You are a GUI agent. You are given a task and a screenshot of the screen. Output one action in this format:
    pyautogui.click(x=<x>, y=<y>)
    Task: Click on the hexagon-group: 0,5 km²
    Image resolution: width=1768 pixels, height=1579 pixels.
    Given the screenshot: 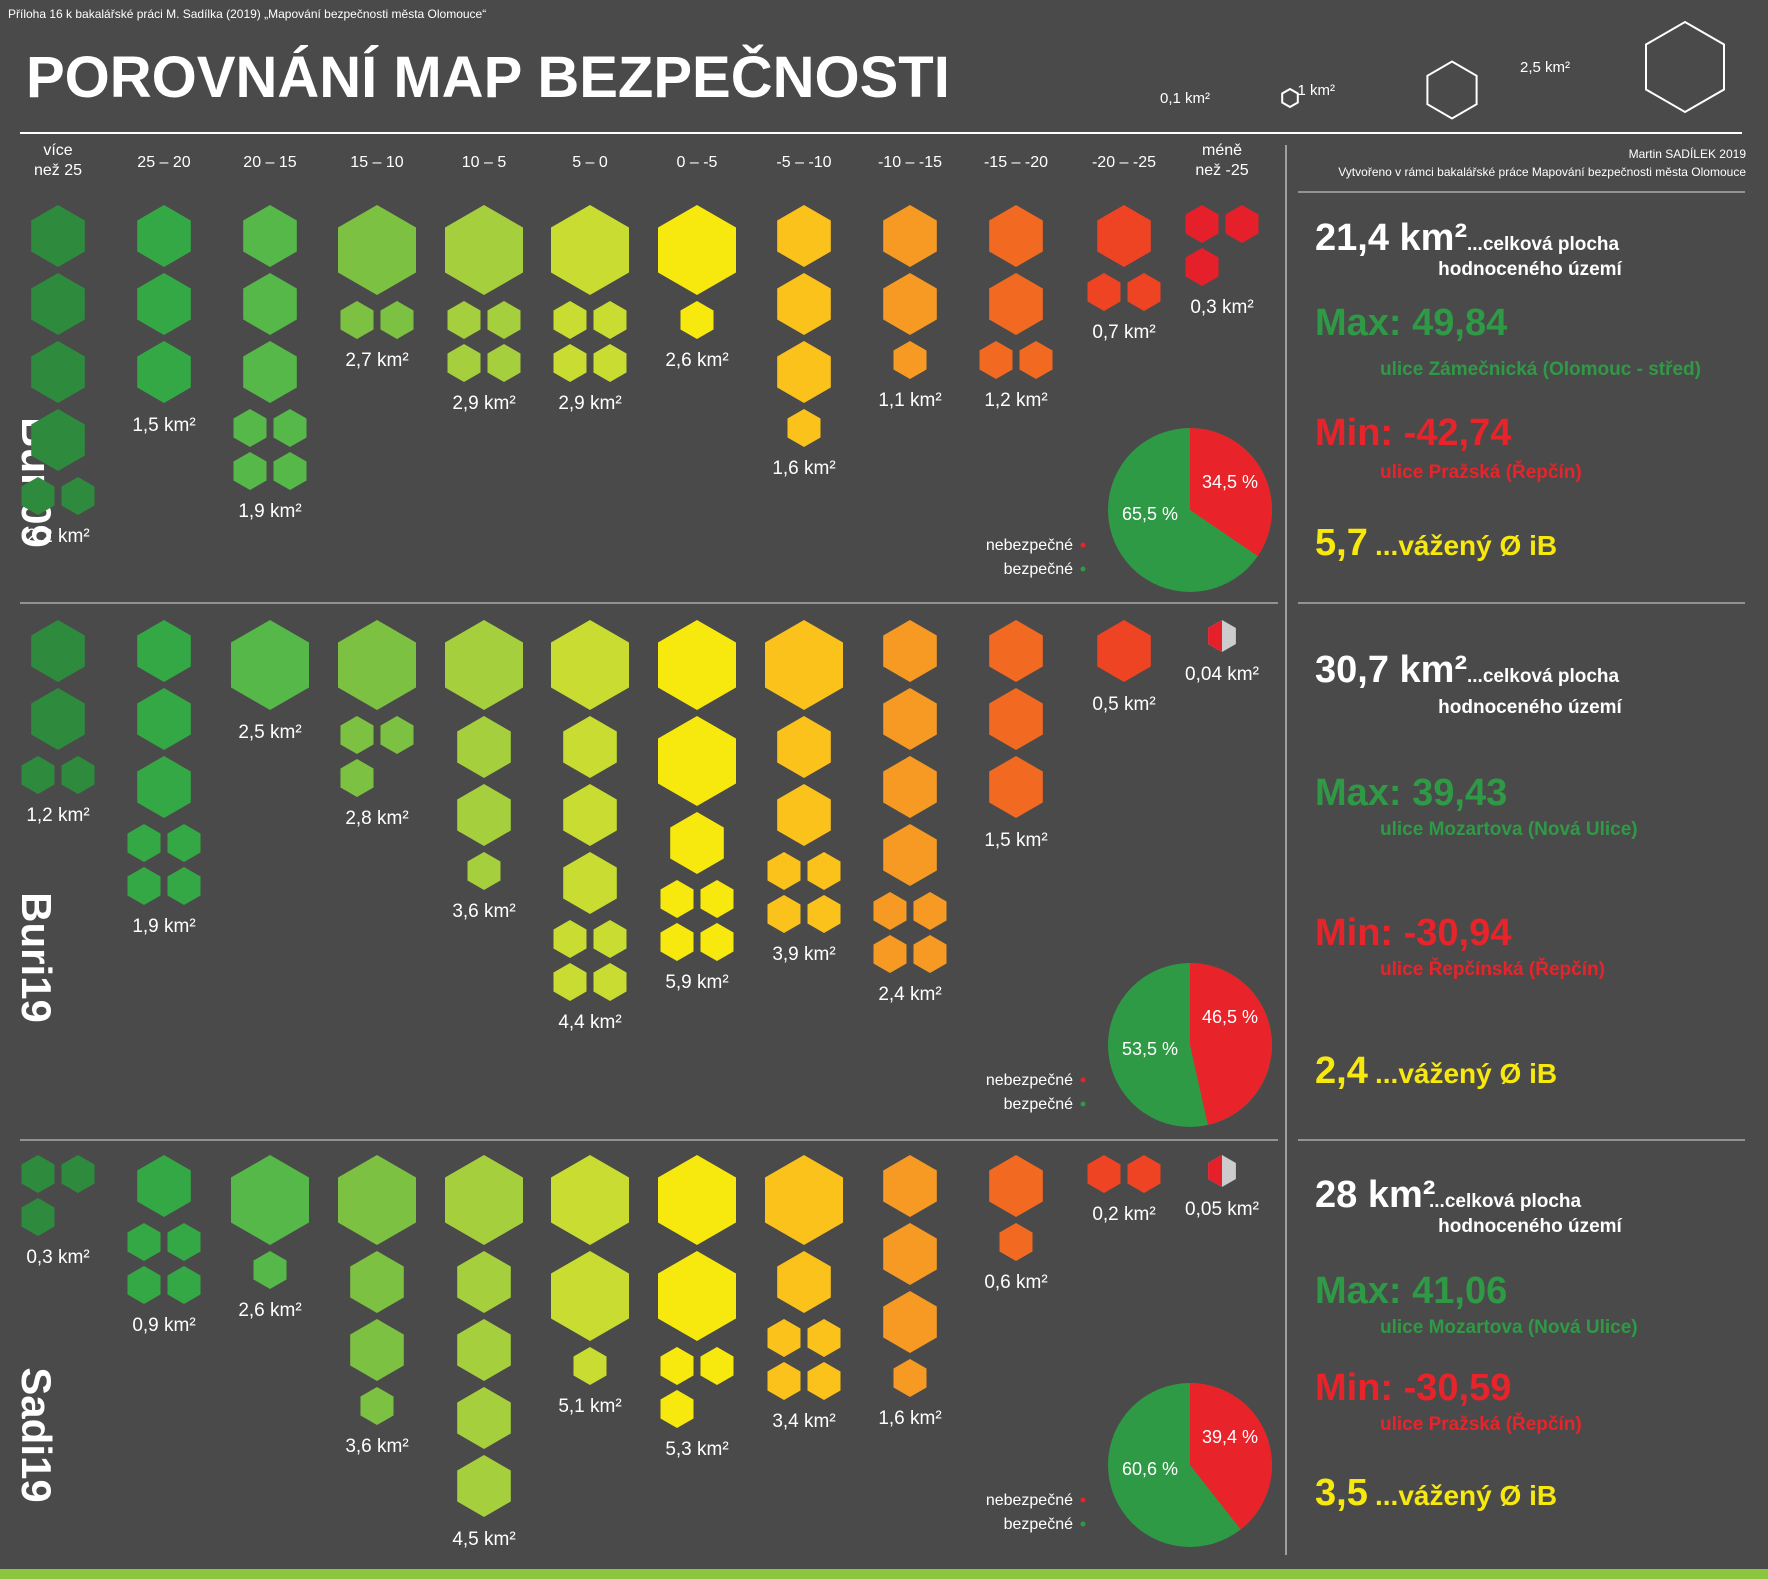 What is the action you would take?
    pyautogui.click(x=1123, y=667)
    